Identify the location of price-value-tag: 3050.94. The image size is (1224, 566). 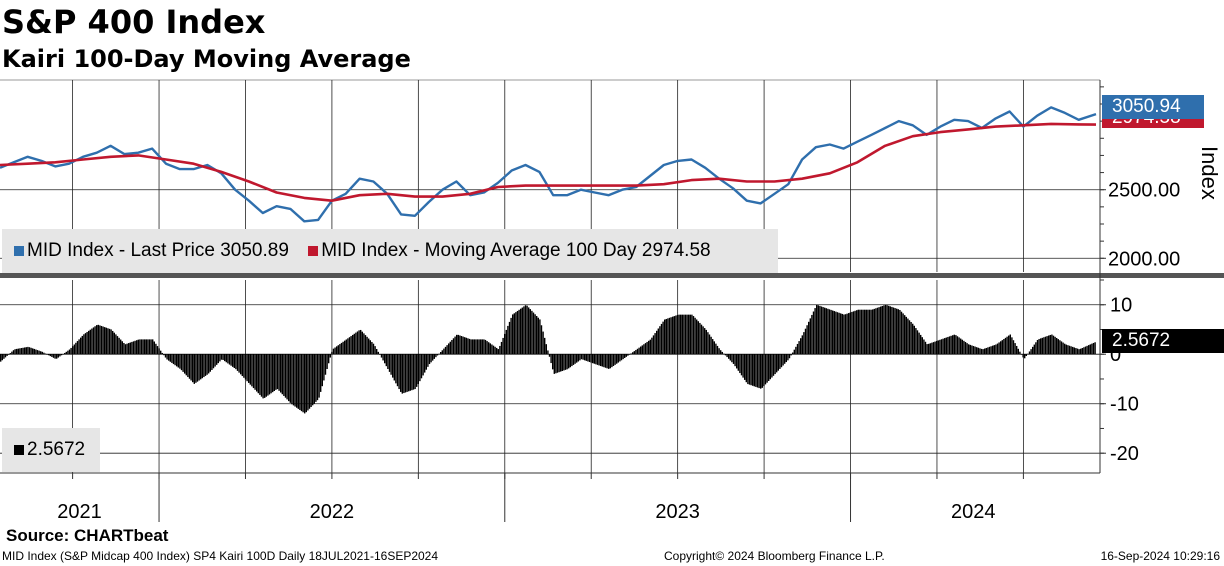
(1153, 107).